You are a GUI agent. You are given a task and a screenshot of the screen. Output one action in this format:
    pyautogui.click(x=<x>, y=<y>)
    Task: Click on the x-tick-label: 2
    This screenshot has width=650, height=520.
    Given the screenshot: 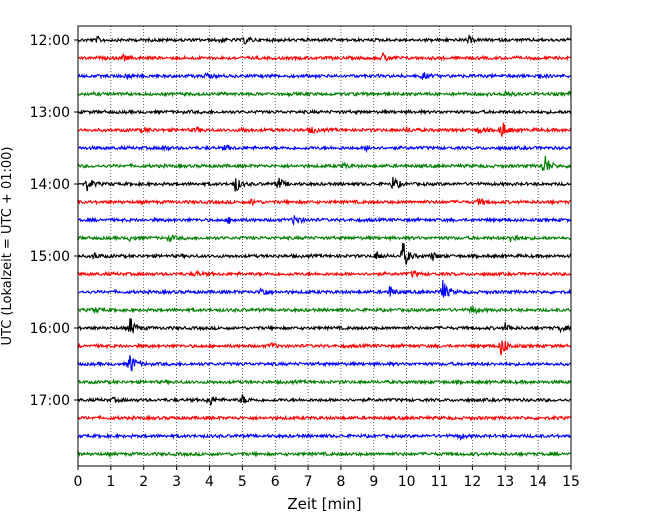 What is the action you would take?
    pyautogui.click(x=143, y=482)
    